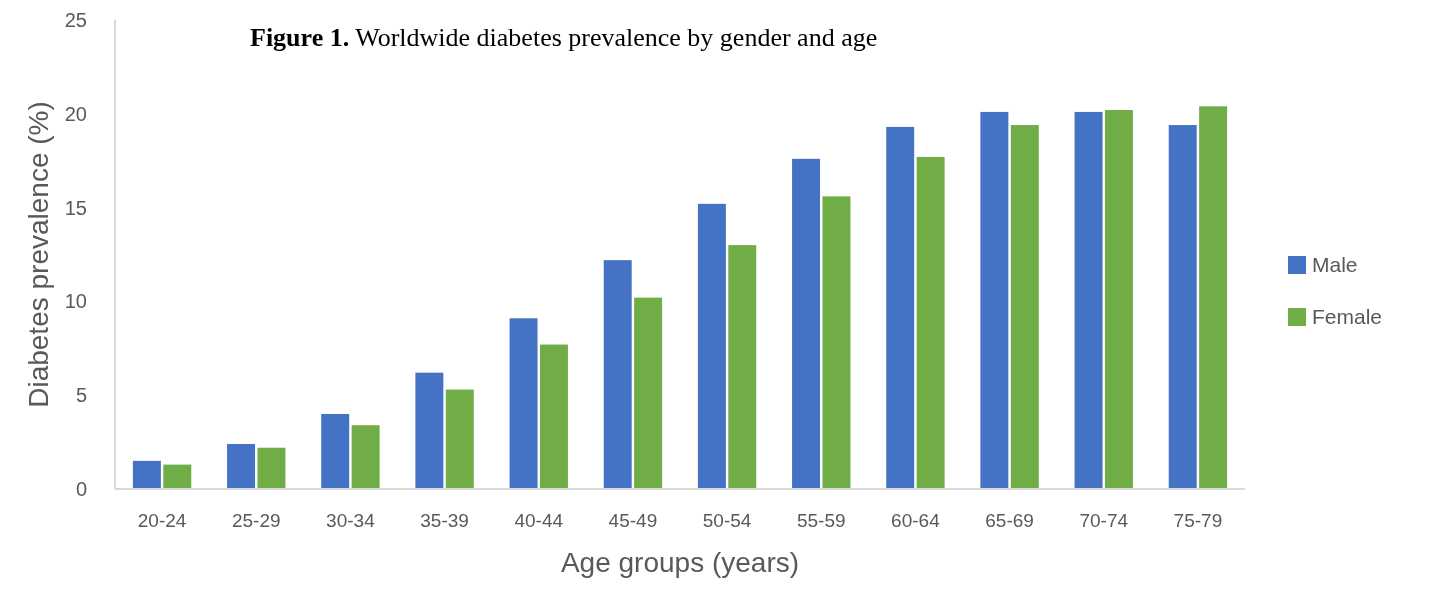  What do you see at coordinates (1104, 520) in the screenshot?
I see `x-tick-label: 70-74` at bounding box center [1104, 520].